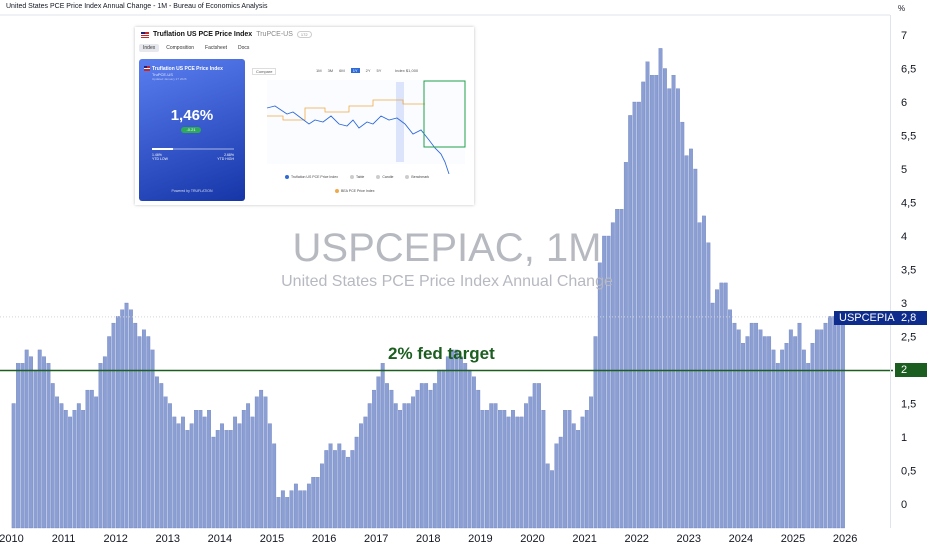 The image size is (932, 550). I want to click on inset-period-5y: 5Y, so click(379, 70).